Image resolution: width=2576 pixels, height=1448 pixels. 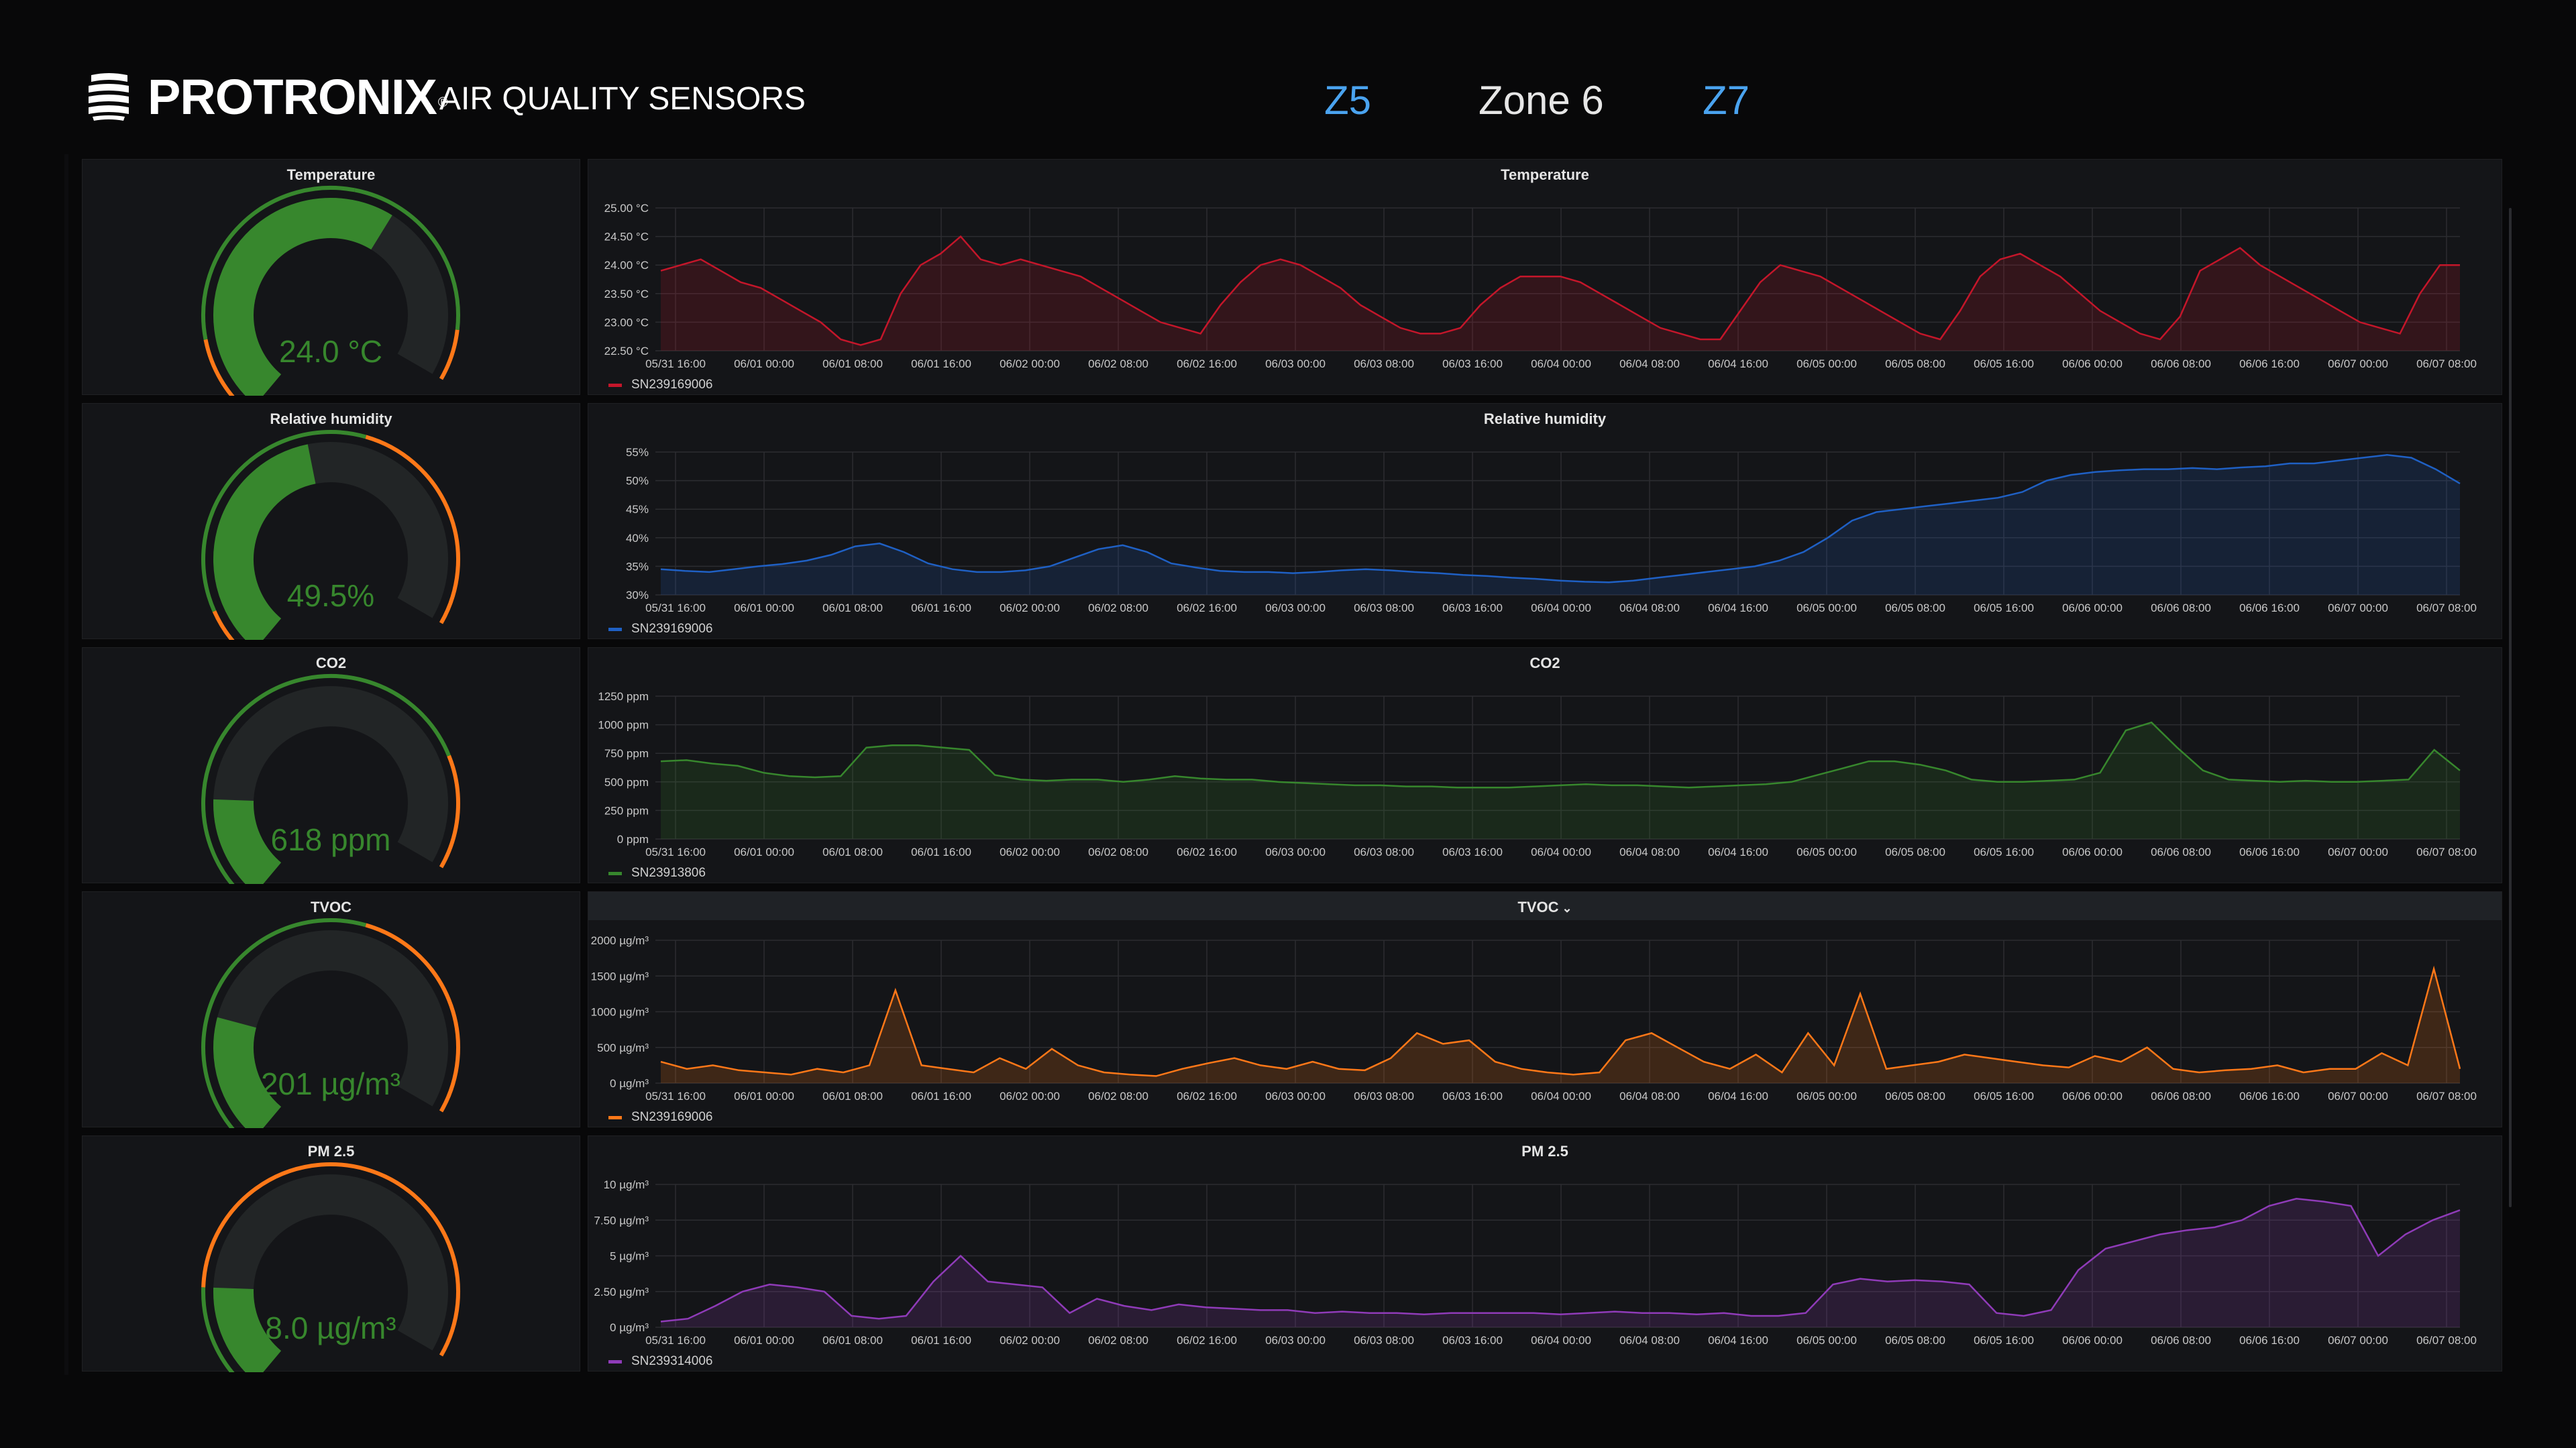 I want to click on gauge-panel-co2: CO2 618 ppm, so click(x=331, y=765).